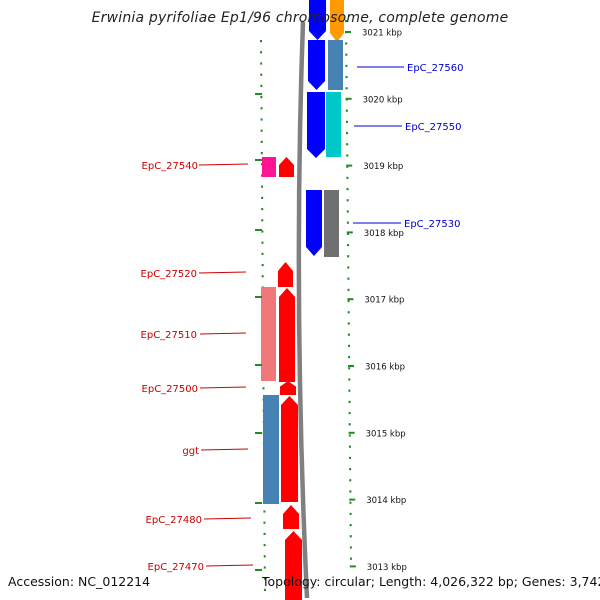 Image resolution: width=600 pixels, height=600 pixels. I want to click on accession-label: Accession:, so click(41, 581).